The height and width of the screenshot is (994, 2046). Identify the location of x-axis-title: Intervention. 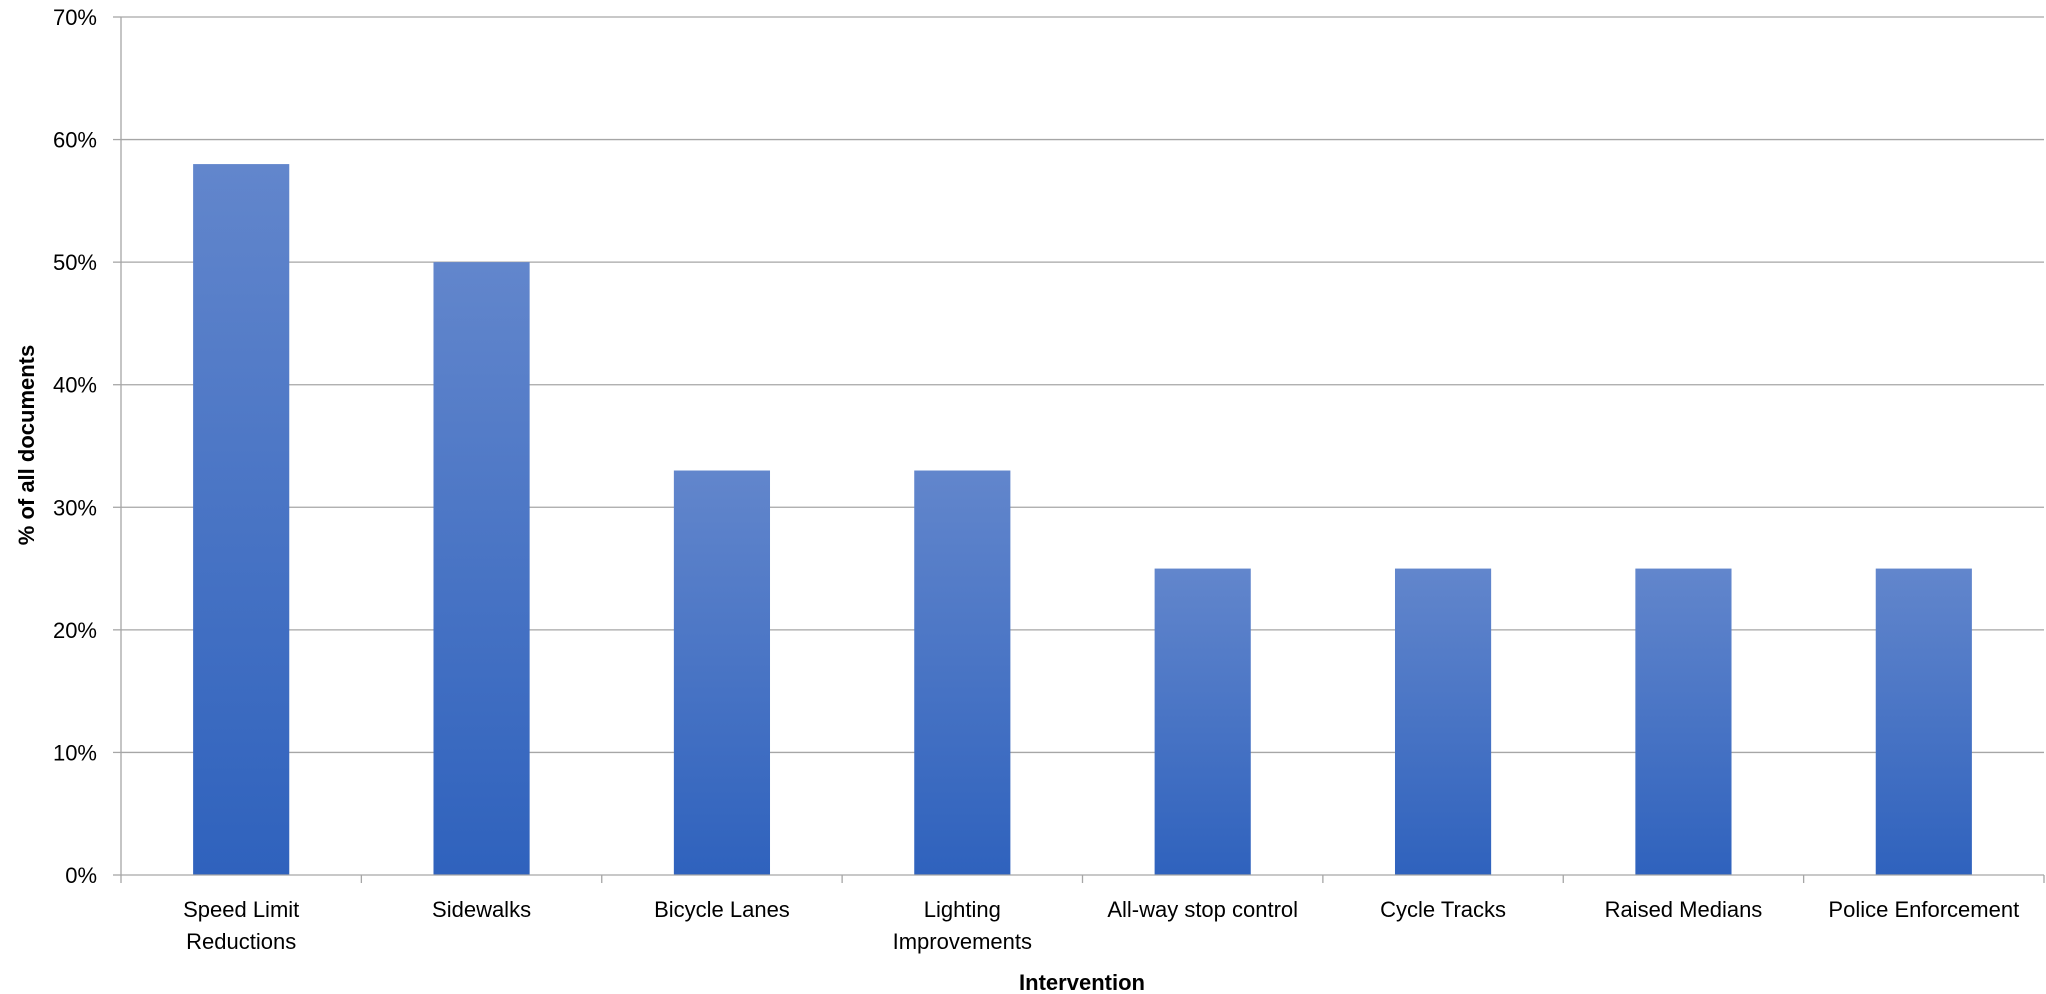
(1082, 982).